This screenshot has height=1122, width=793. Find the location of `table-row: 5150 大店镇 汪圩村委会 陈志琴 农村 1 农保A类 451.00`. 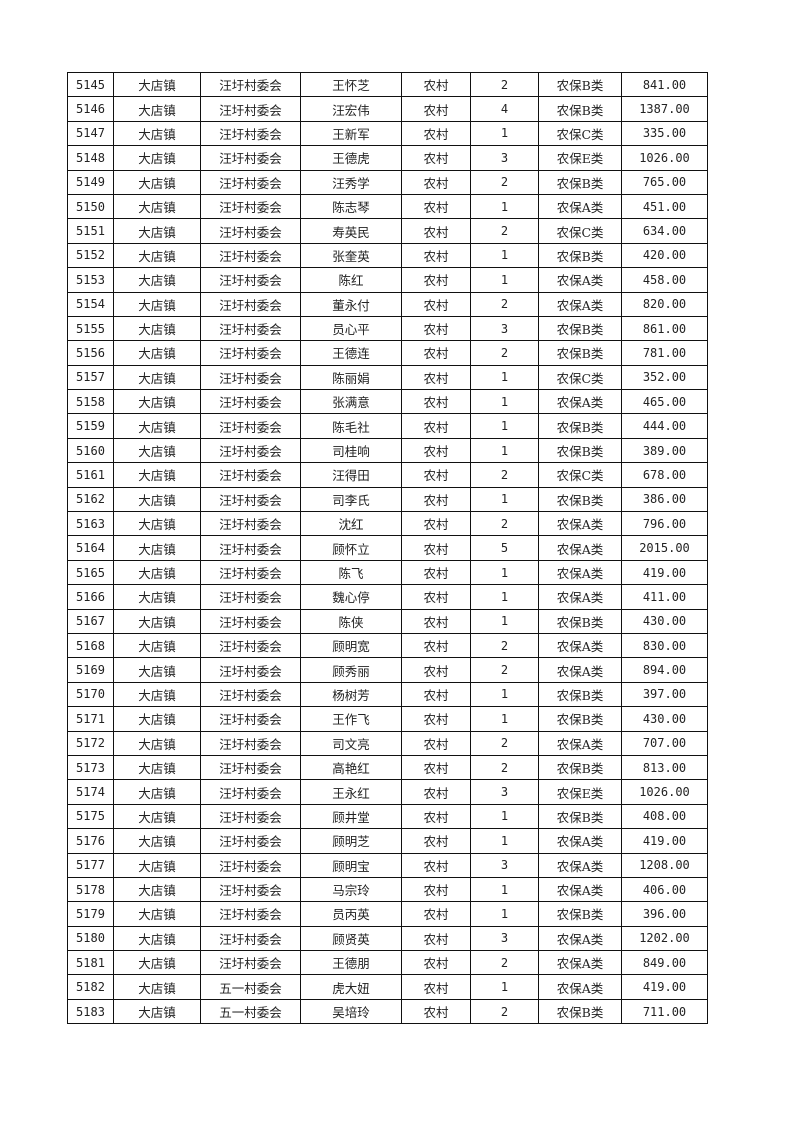

table-row: 5150 大店镇 汪圩村委会 陈志琴 农村 1 农保A类 451.00 is located at coordinates (387, 206).